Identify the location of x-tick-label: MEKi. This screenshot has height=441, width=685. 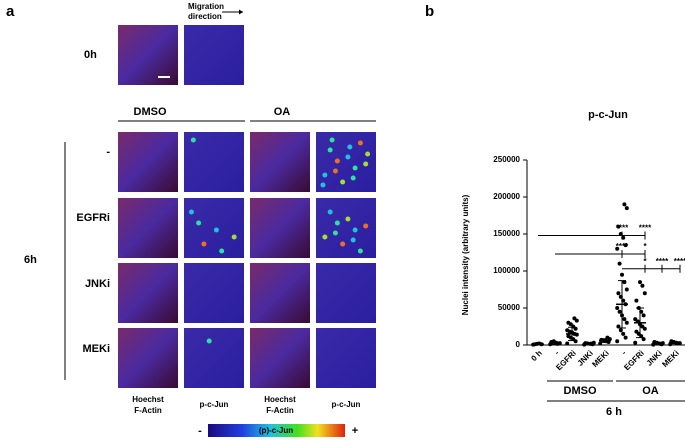
(670, 359).